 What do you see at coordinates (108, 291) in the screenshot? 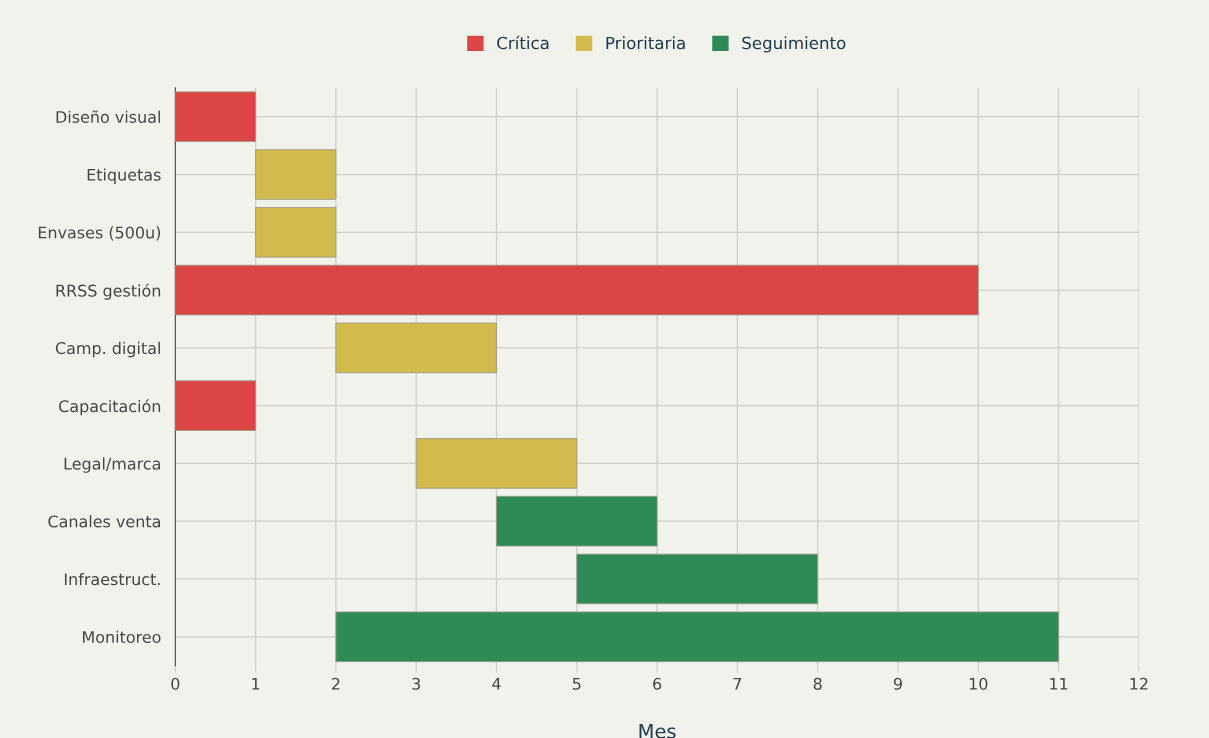
I see `y-tick-label: RRSS gestión` at bounding box center [108, 291].